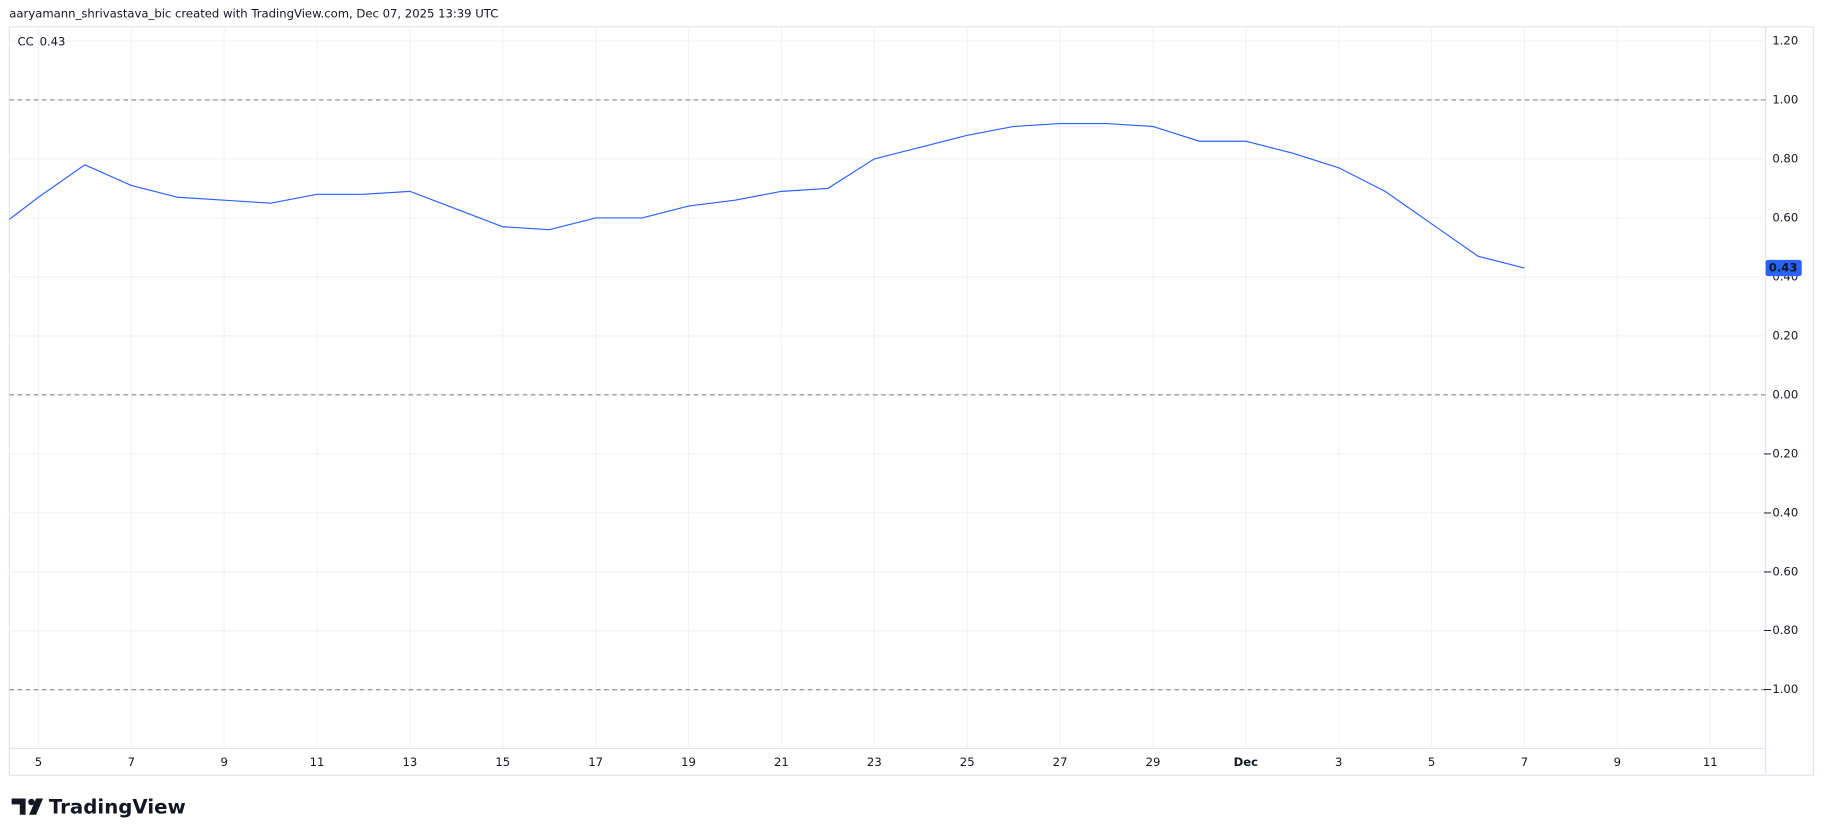 Image resolution: width=1825 pixels, height=837 pixels. Describe the element at coordinates (595, 762) in the screenshot. I see `x-tick-label: 17` at that location.